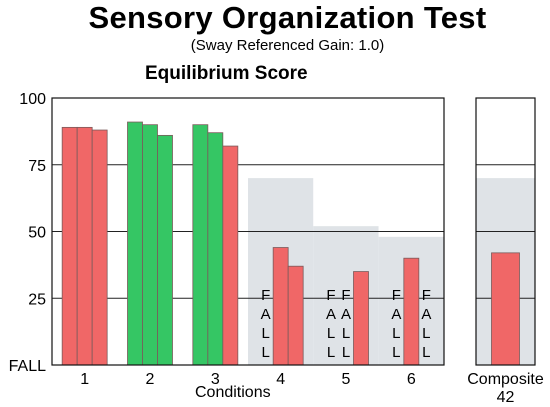 Image resolution: width=550 pixels, height=407 pixels. I want to click on x-tick-label: 3, so click(215, 379).